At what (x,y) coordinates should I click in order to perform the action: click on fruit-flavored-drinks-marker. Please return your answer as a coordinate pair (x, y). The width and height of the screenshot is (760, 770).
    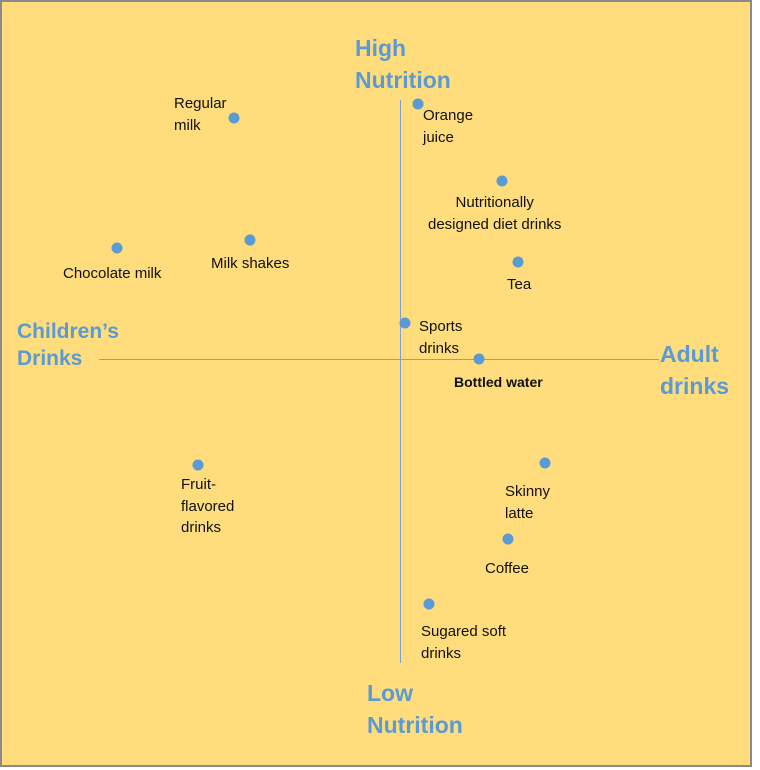
    Looking at the image, I should click on (198, 465).